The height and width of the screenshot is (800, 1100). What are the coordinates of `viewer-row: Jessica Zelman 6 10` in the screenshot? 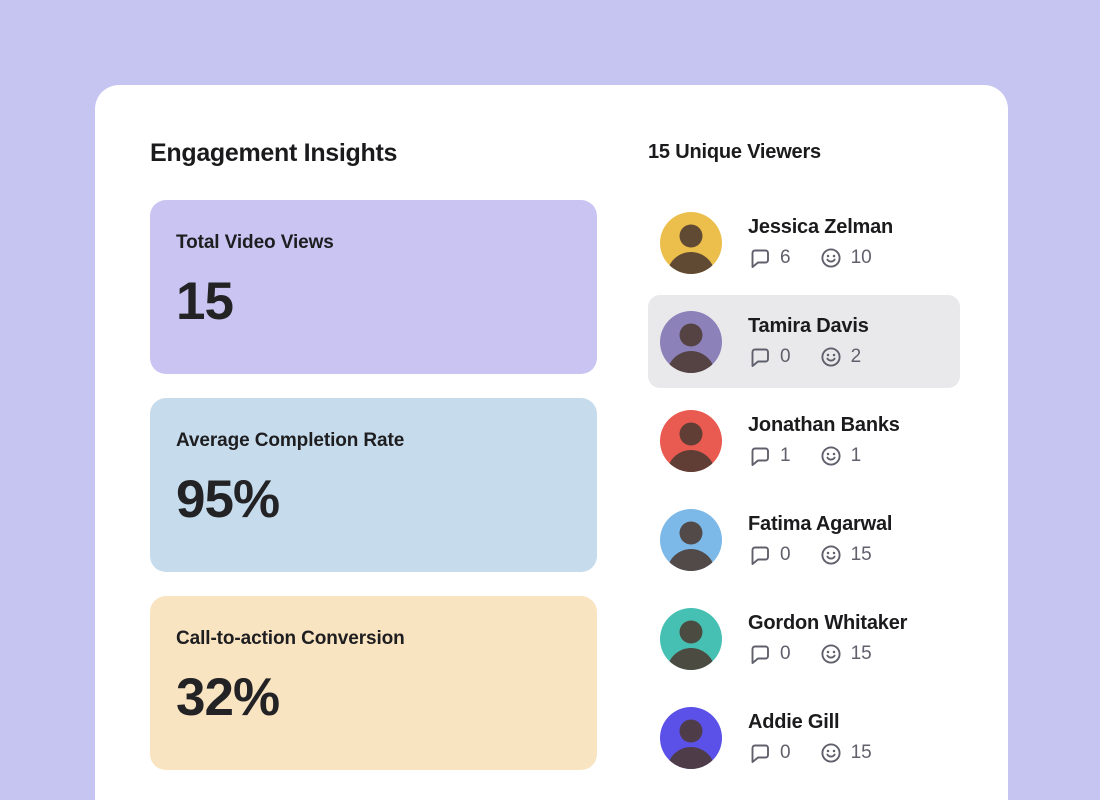 It's located at (804, 242).